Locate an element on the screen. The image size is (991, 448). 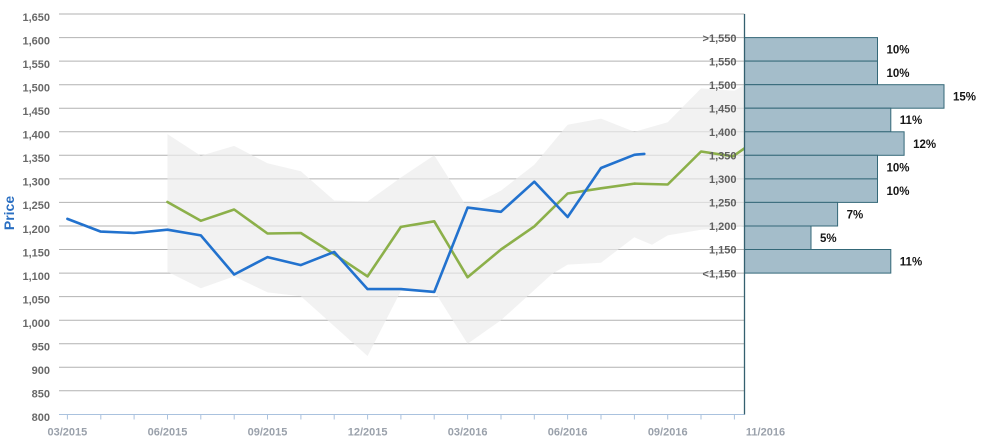
svg-text: 03/2016 is located at coordinates (468, 433).